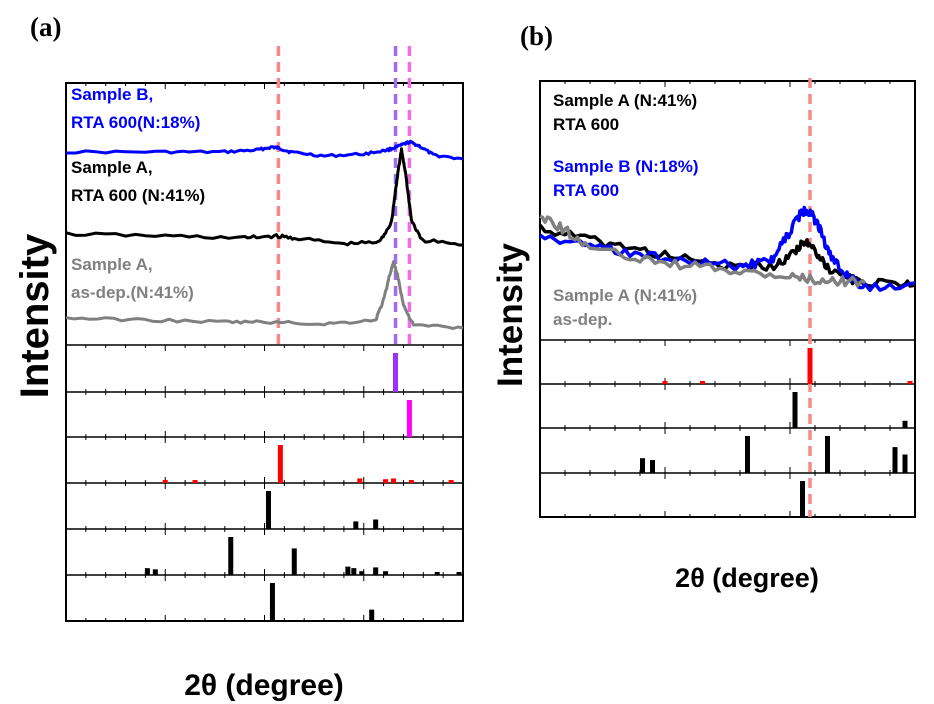 The height and width of the screenshot is (704, 934). Describe the element at coordinates (583, 319) in the screenshot. I see `series-label-line: as-dep.` at that location.